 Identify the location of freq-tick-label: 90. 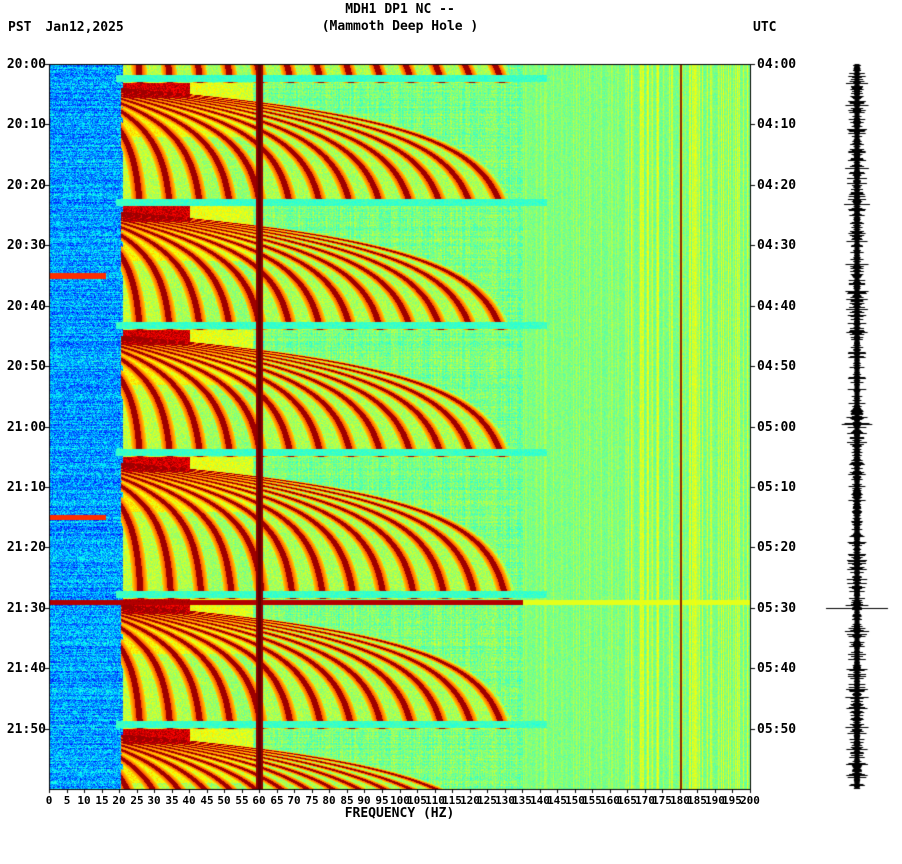
(364, 800).